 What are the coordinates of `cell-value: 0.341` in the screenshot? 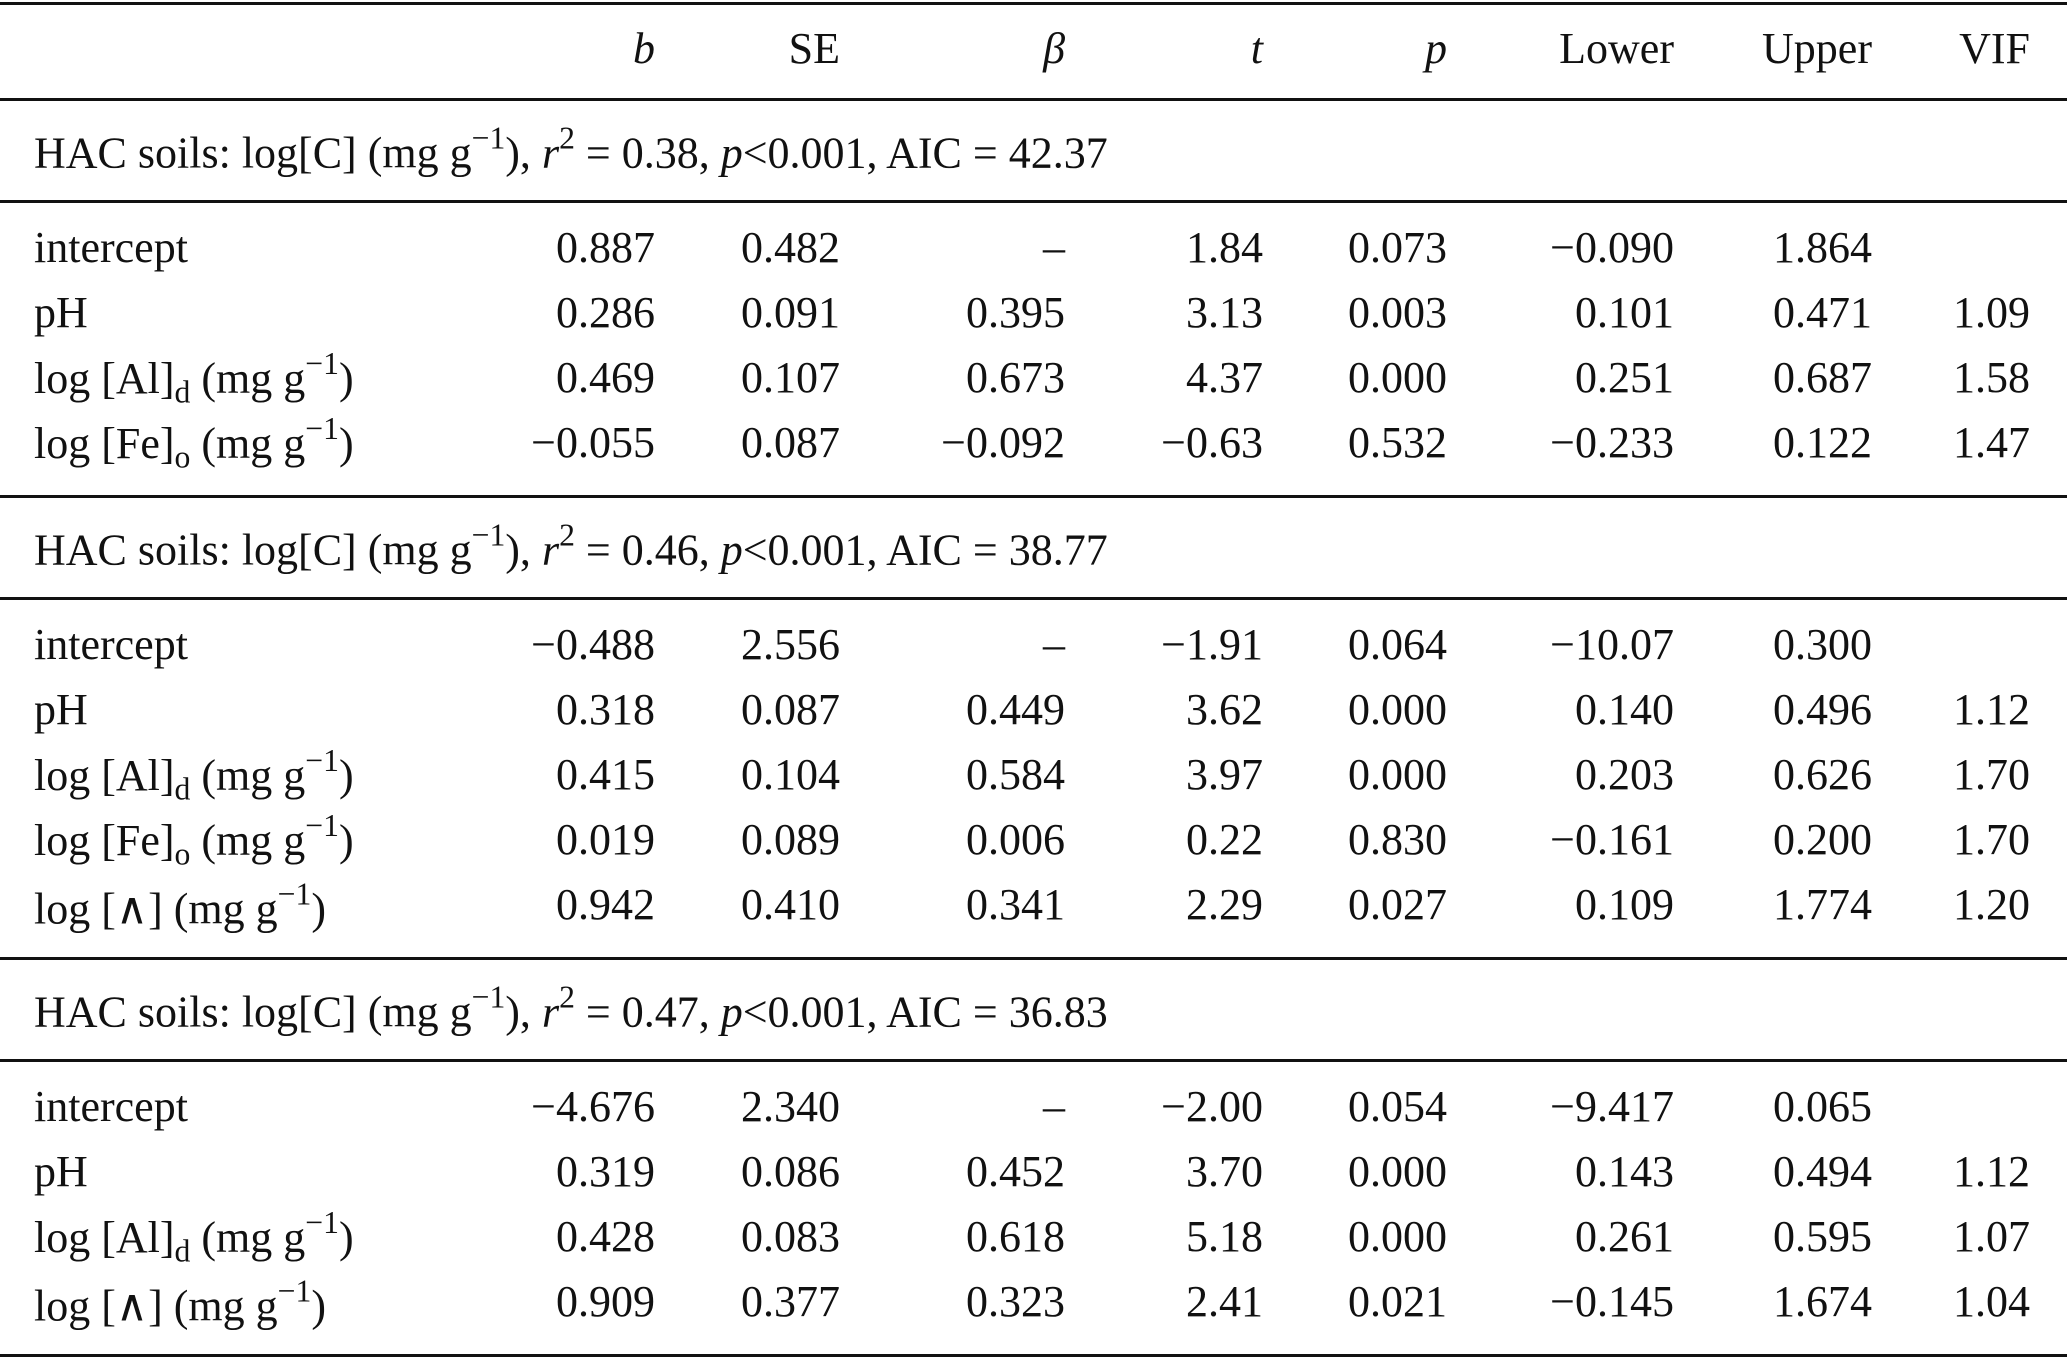 It's located at (1015, 904).